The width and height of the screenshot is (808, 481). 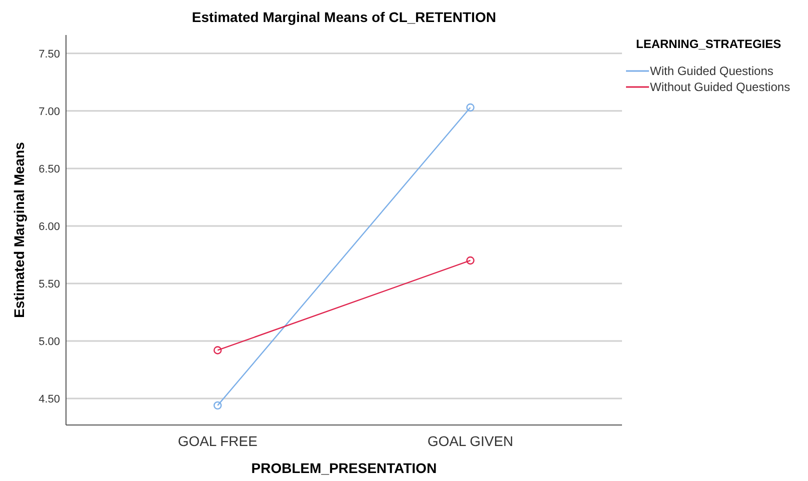 I want to click on x-tick-label: GOAL FREE, so click(x=218, y=441).